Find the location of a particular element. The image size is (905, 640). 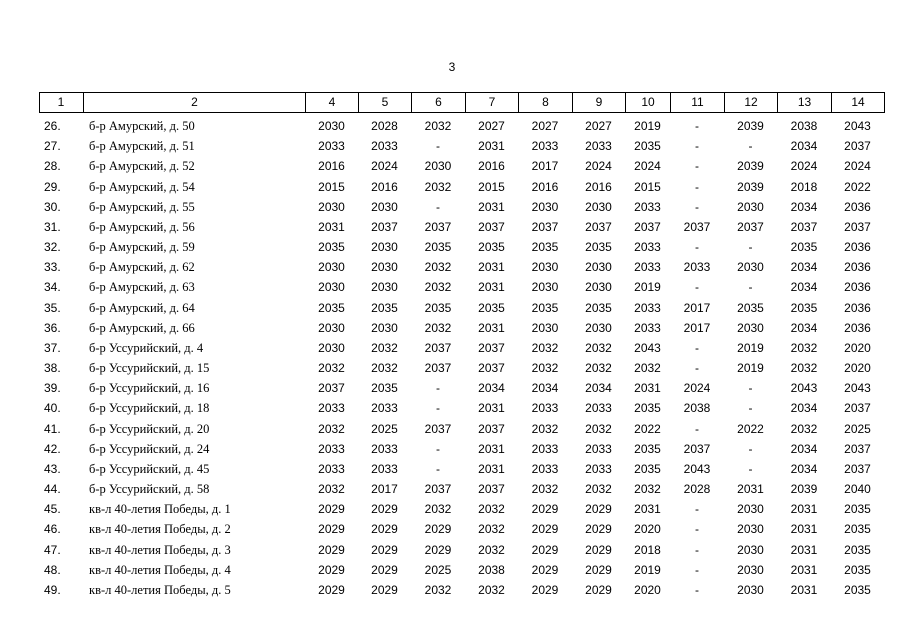

row-number: 30. is located at coordinates (52, 206).